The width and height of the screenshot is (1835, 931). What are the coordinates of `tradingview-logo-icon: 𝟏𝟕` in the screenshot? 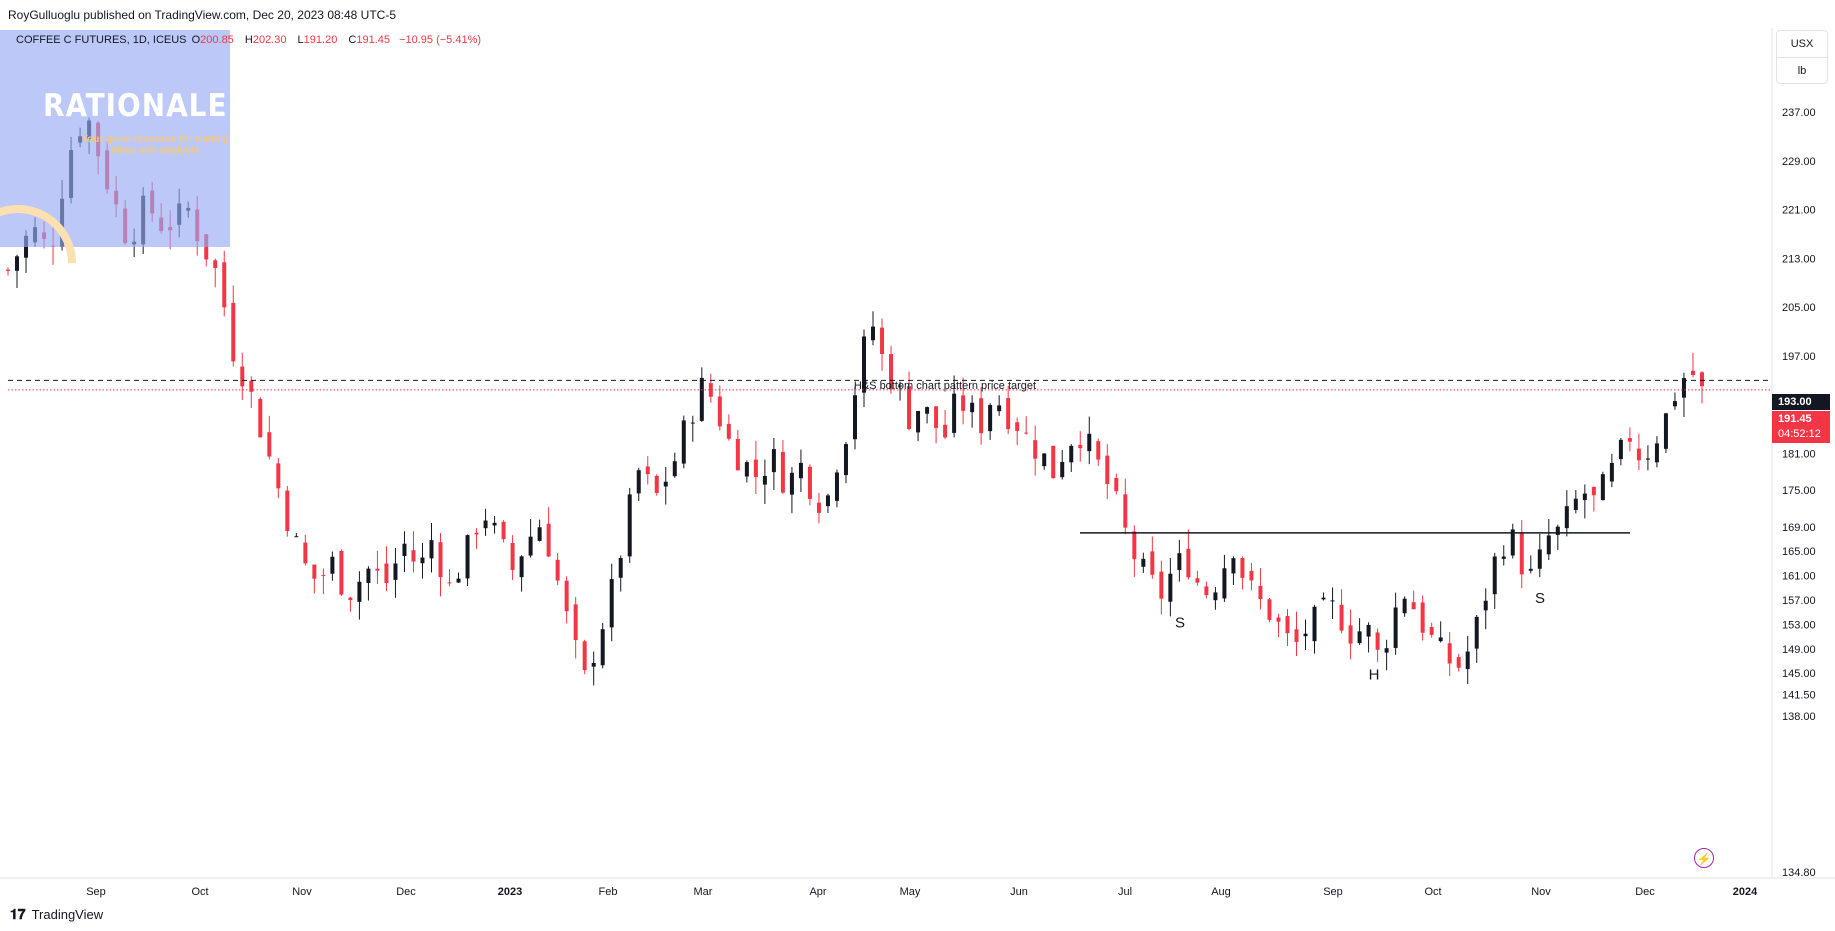 It's located at (18, 914).